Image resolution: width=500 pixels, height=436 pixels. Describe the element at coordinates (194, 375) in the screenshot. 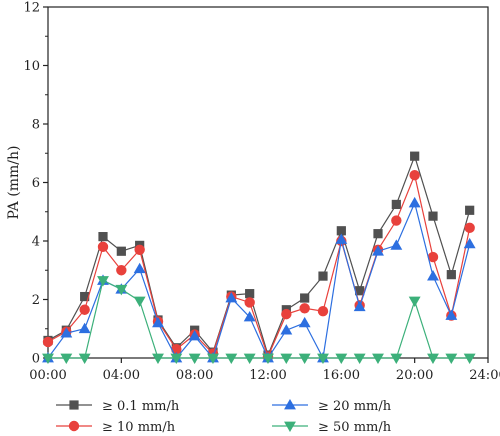

I see `x-tick-label: 08:00` at that location.